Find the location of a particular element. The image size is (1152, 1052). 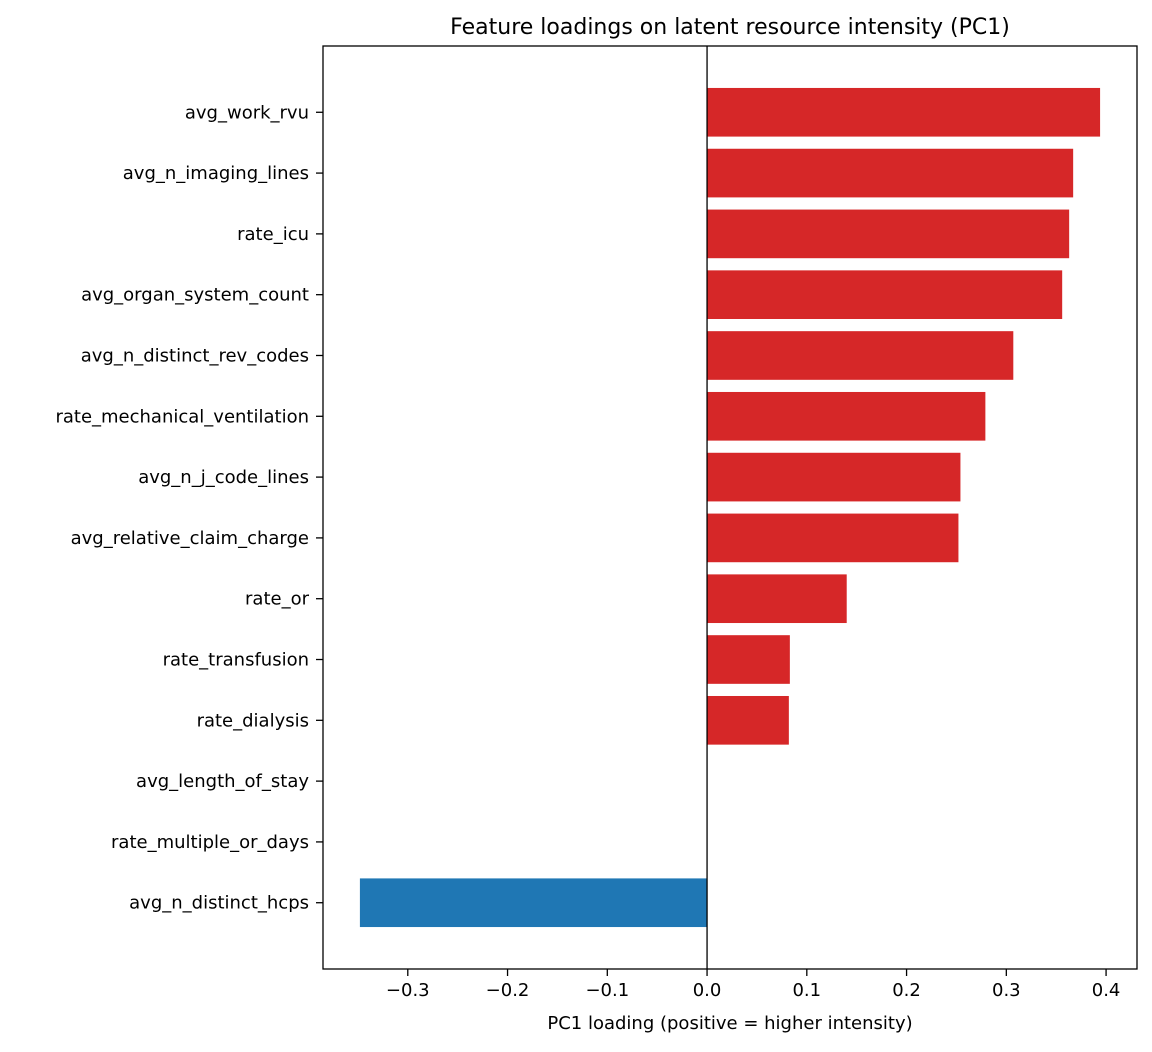

bar-avg_n_j_code_lines is located at coordinates (834, 477).